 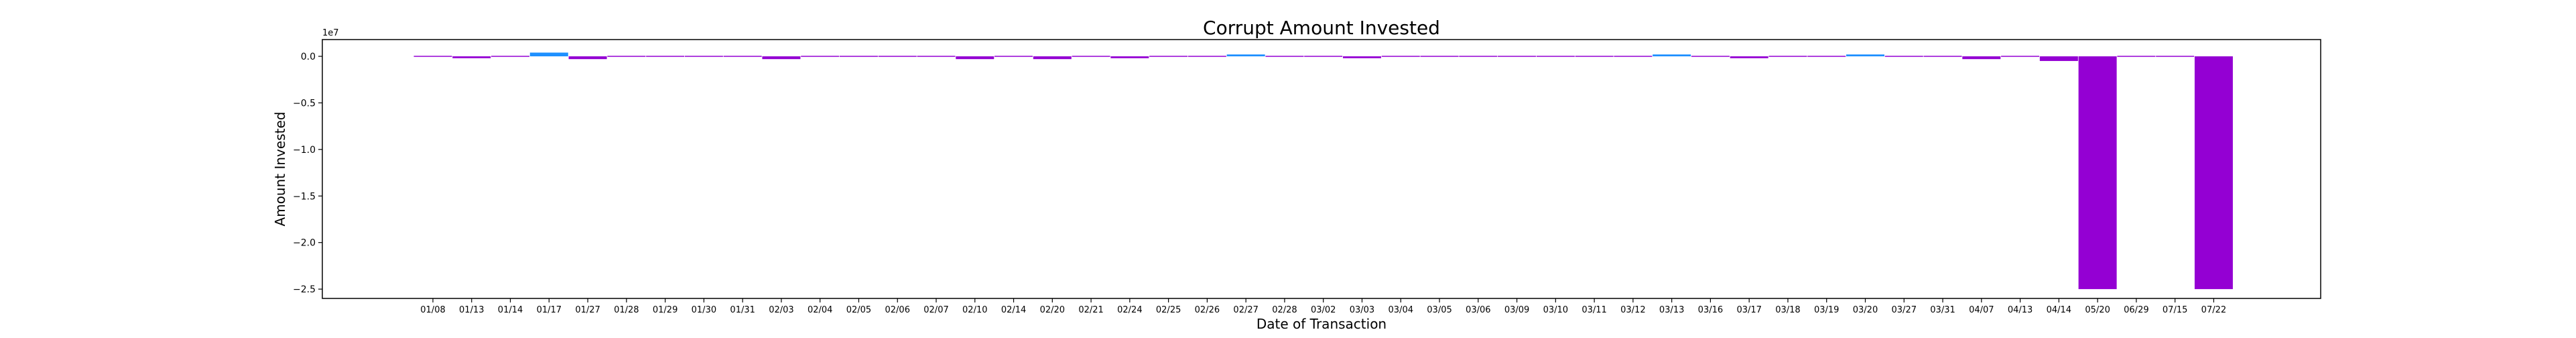 What do you see at coordinates (704, 310) in the screenshot?
I see `x-tick-label: 01/30` at bounding box center [704, 310].